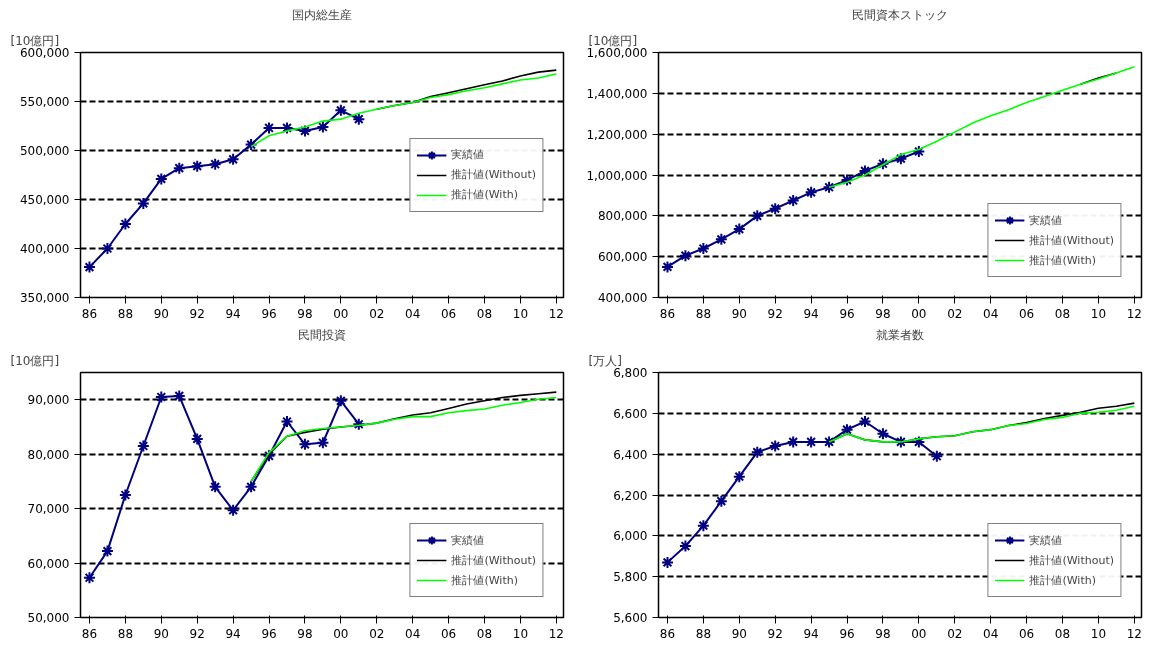 The image size is (1165, 645). I want to click on y-tick-label: 1,200,000, so click(617, 134).